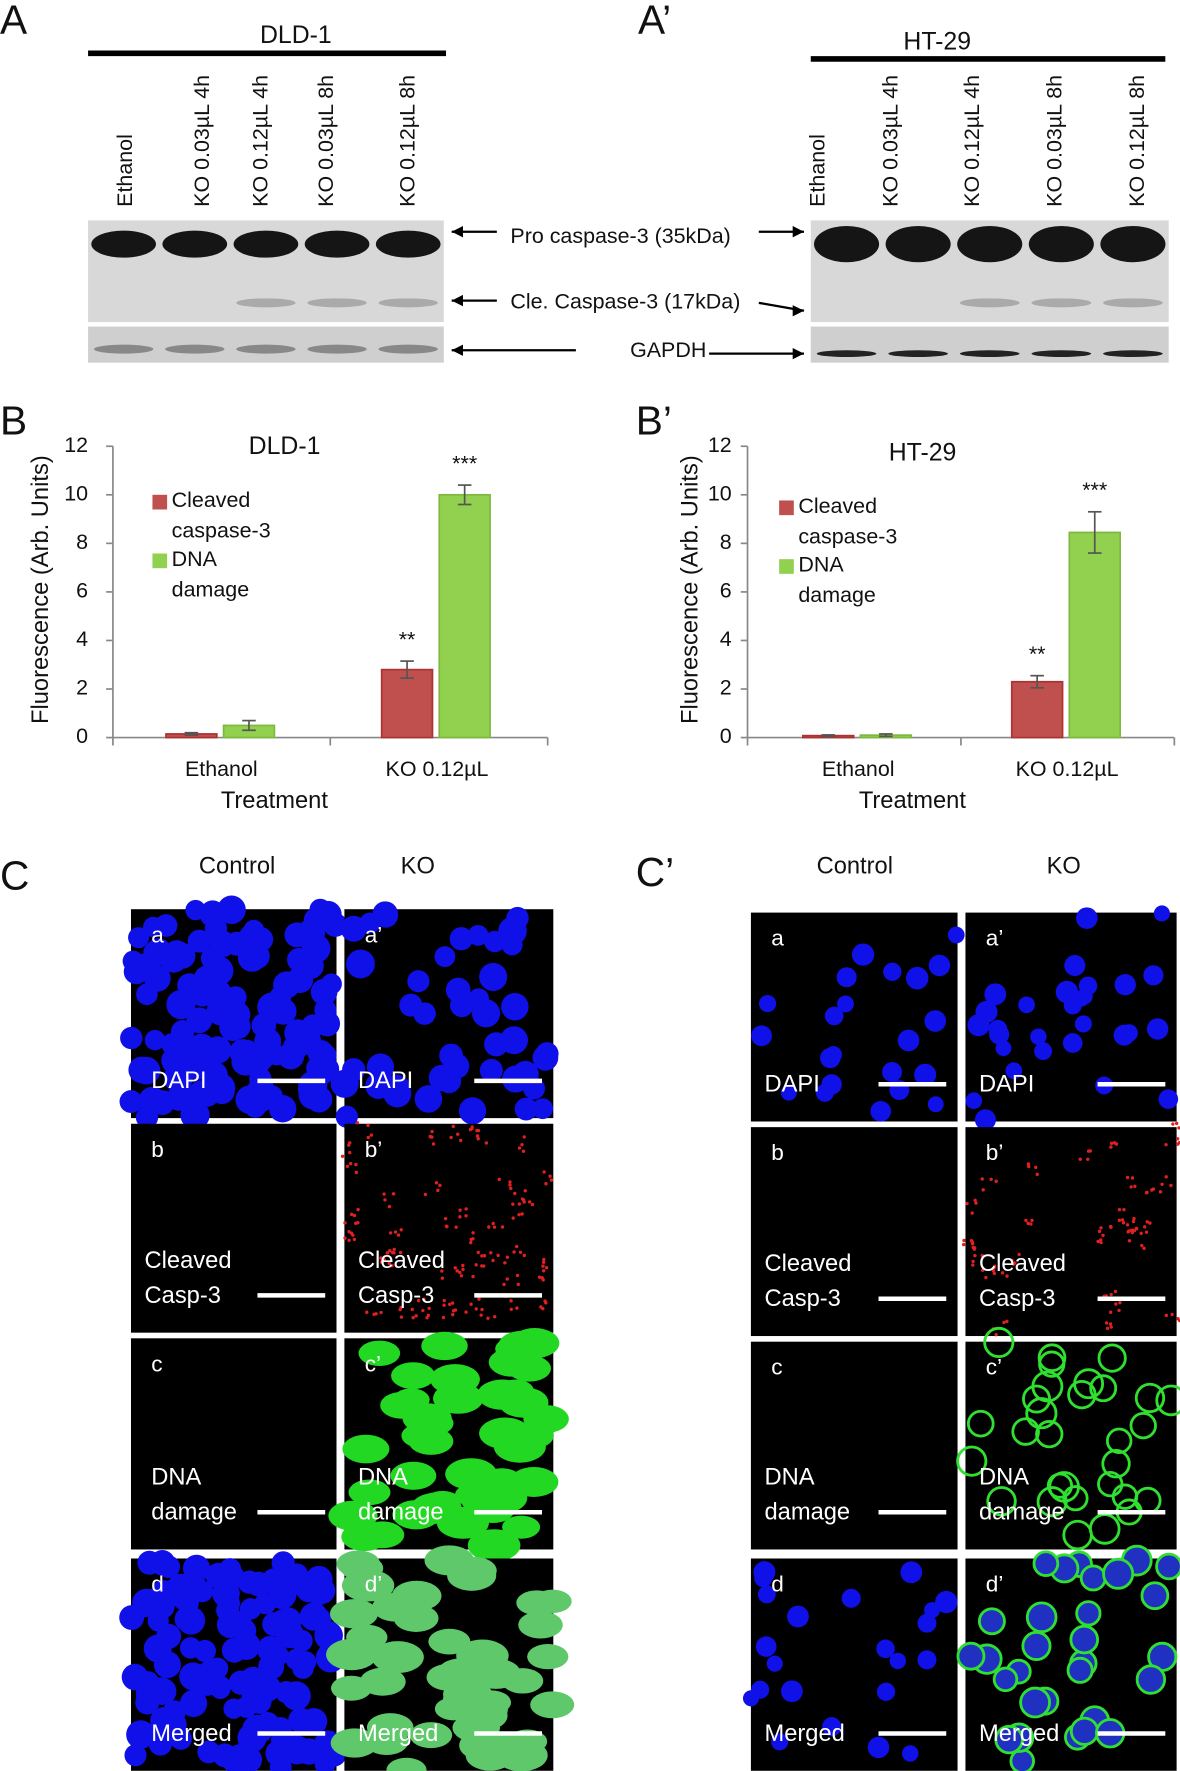  Describe the element at coordinates (625, 302) in the screenshot. I see `band-label: Cle. Caspase-3 (17kDa)` at that location.